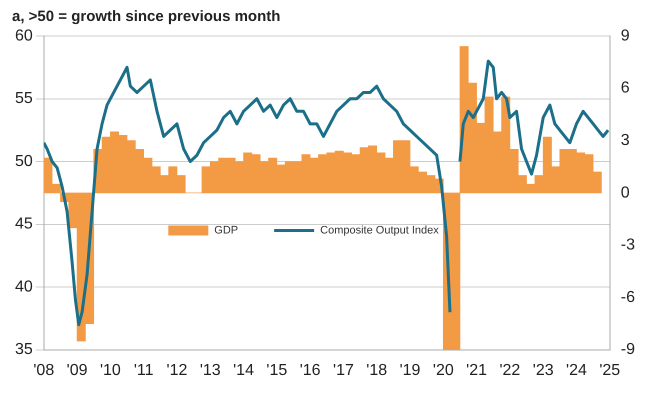  What do you see at coordinates (243, 370) in the screenshot?
I see `x-tick-label: '14` at bounding box center [243, 370].